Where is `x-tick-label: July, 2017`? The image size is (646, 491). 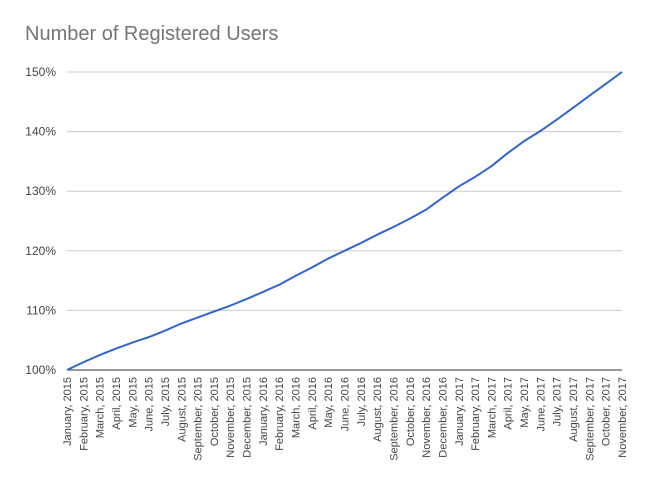
x-tick-label: July, 2017 is located at coordinates (558, 401).